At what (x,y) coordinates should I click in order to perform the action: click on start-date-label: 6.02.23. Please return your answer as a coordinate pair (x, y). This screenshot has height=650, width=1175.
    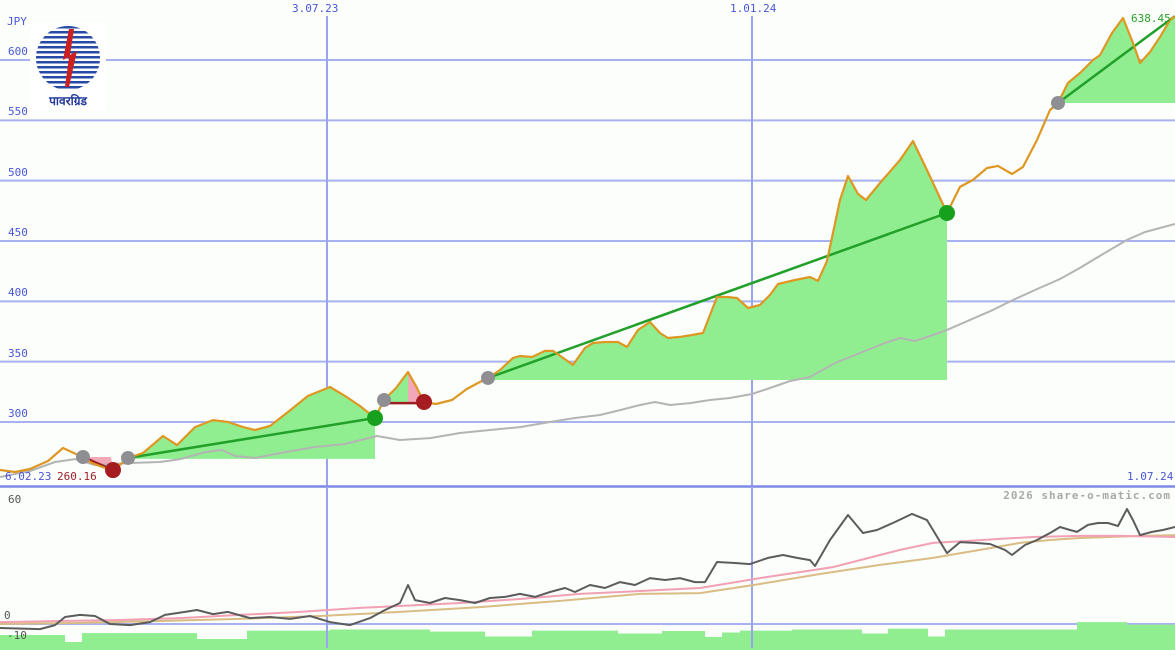
    Looking at the image, I should click on (28, 476).